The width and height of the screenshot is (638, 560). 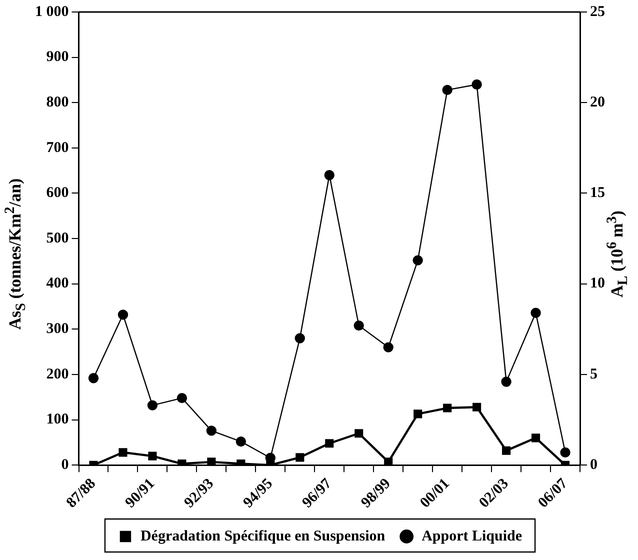 I want to click on y-tick-label: 100, so click(x=57, y=420).